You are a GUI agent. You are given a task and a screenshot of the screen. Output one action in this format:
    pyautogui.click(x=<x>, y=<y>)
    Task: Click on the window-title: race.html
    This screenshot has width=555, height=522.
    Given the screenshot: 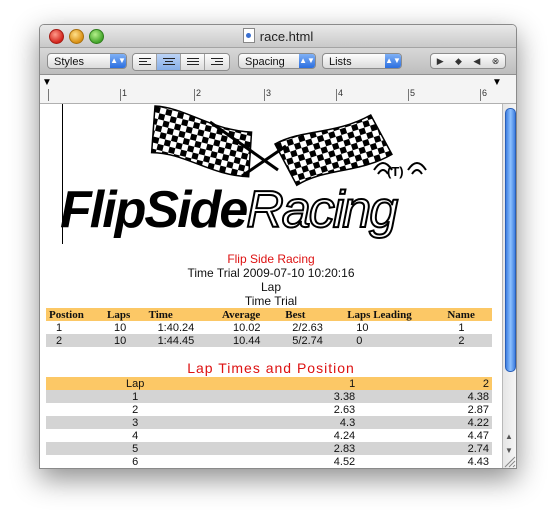 What is the action you would take?
    pyautogui.click(x=278, y=36)
    